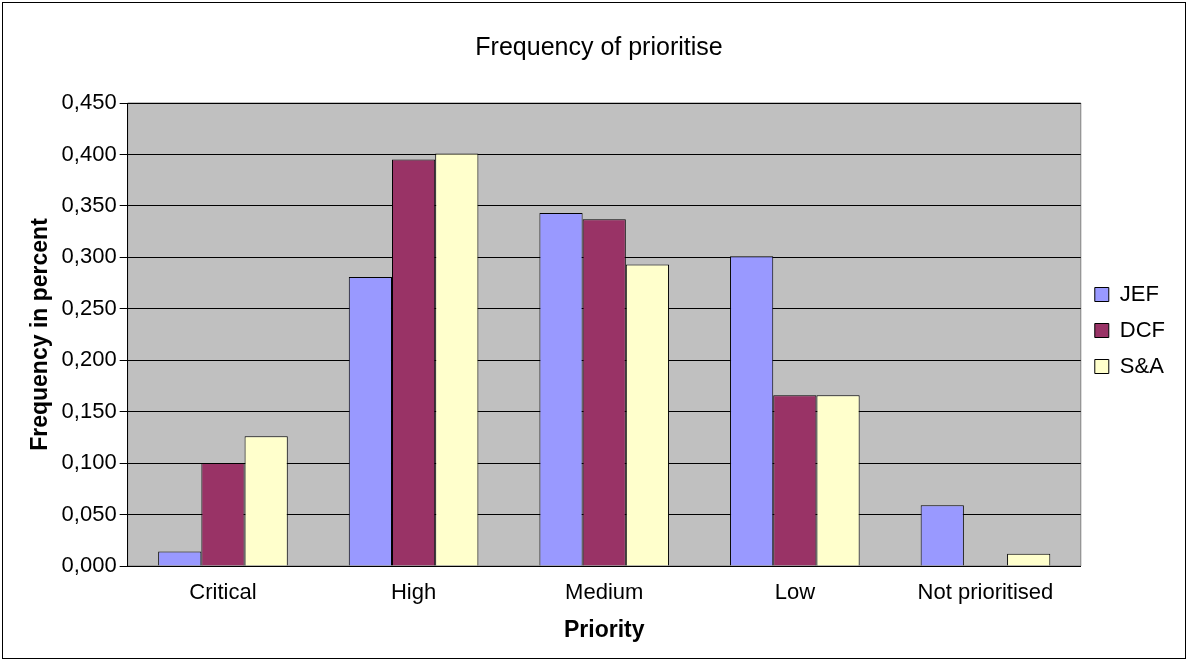  What do you see at coordinates (1142, 329) in the screenshot?
I see `legend-label: DCF` at bounding box center [1142, 329].